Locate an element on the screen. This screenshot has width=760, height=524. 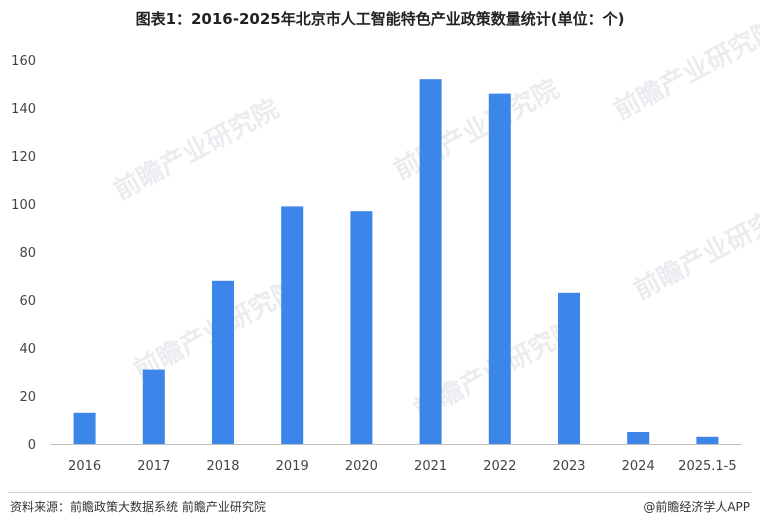
x-tick-label: 2022 is located at coordinates (499, 466).